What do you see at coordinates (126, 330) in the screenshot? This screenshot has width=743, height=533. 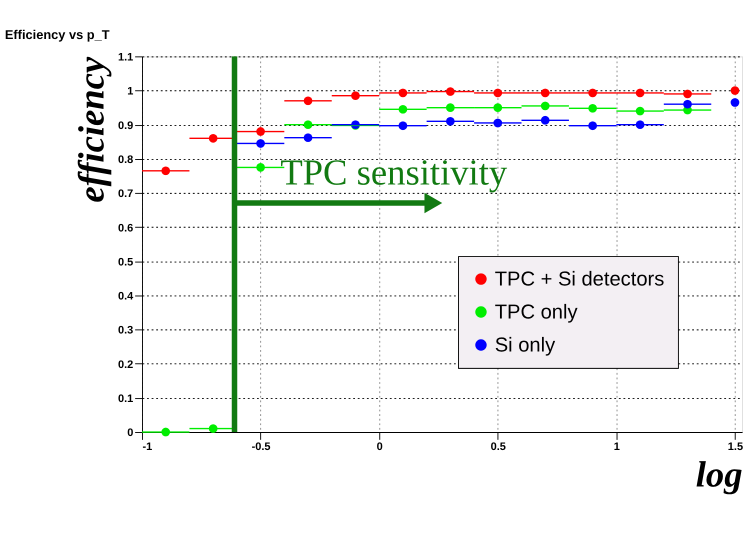 I see `y-tick-label: 0.3` at bounding box center [126, 330].